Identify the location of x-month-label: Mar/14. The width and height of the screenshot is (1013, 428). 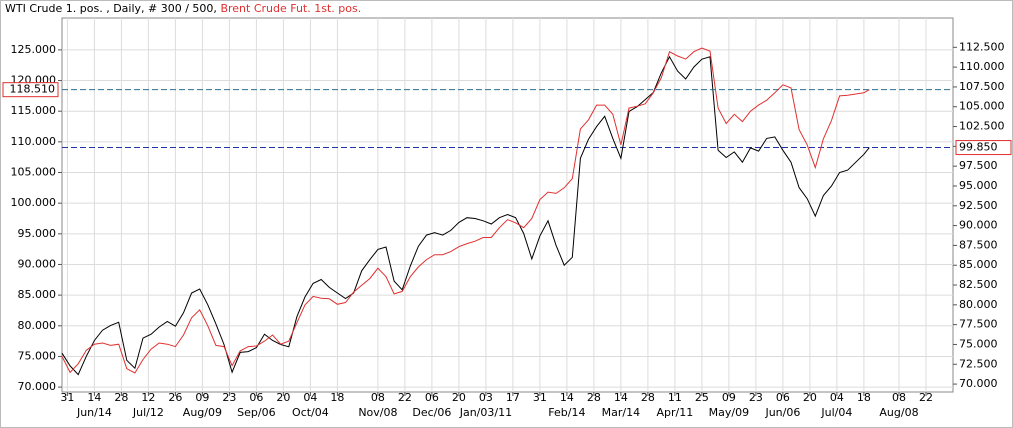
(621, 412).